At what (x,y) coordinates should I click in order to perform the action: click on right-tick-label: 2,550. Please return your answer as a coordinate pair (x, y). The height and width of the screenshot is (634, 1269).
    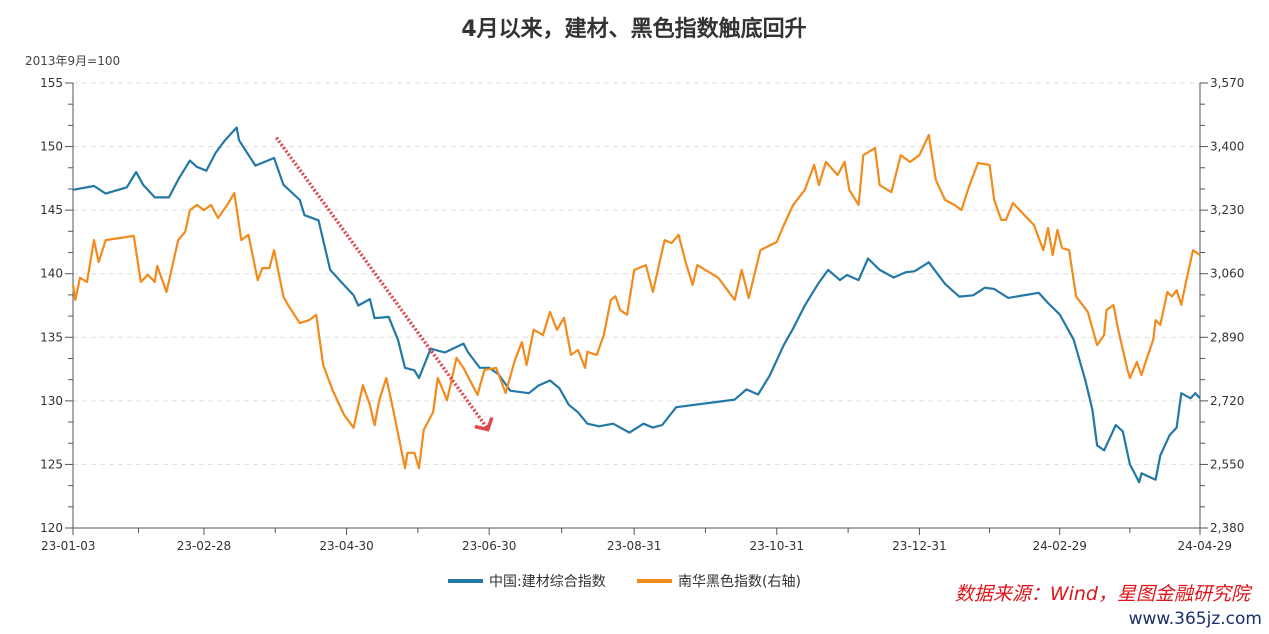
    Looking at the image, I should click on (1227, 464).